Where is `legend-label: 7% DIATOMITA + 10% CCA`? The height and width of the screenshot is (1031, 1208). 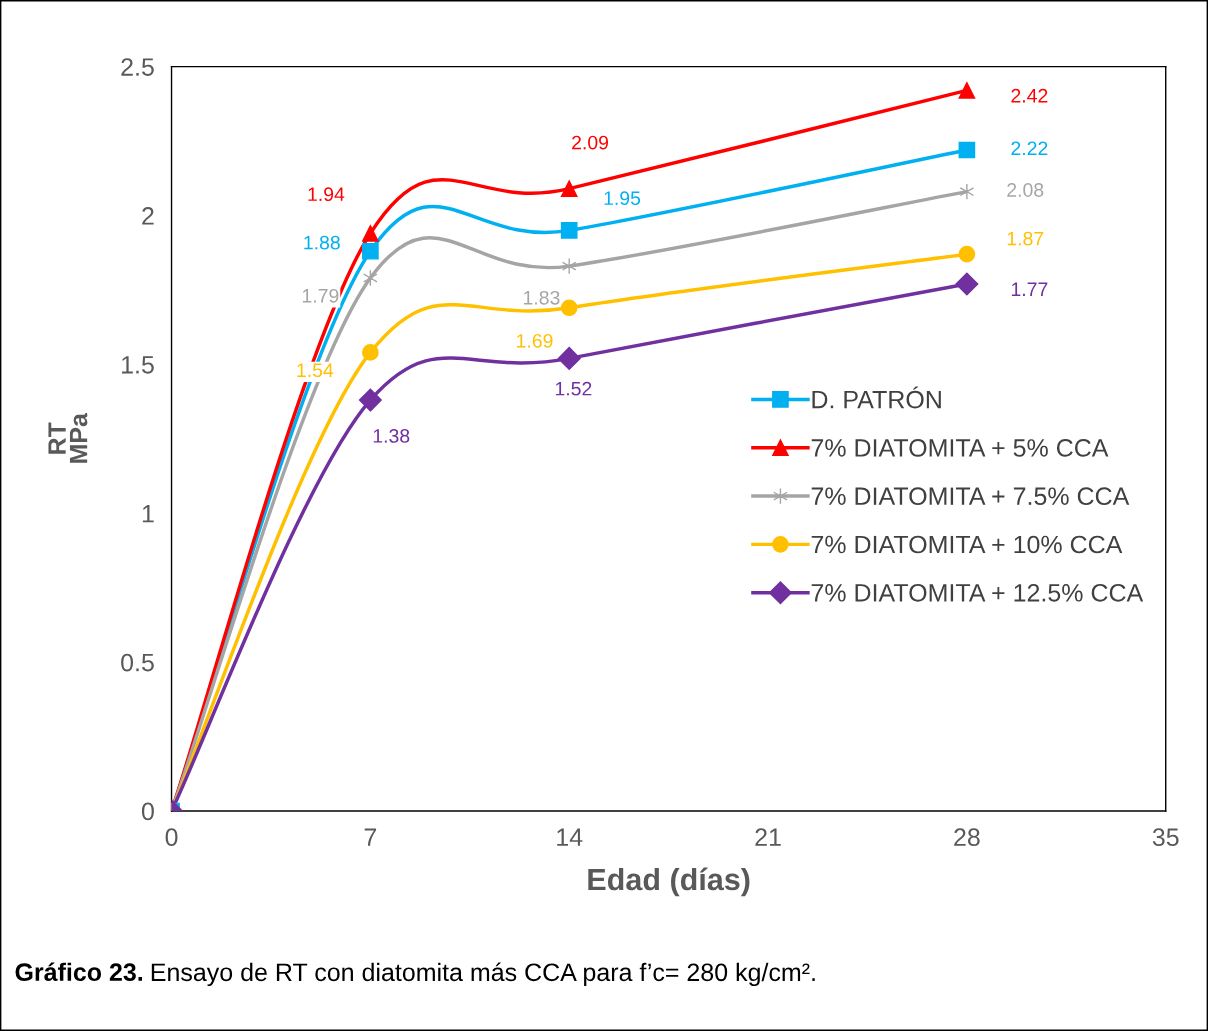
legend-label: 7% DIATOMITA + 10% CCA is located at coordinates (967, 544).